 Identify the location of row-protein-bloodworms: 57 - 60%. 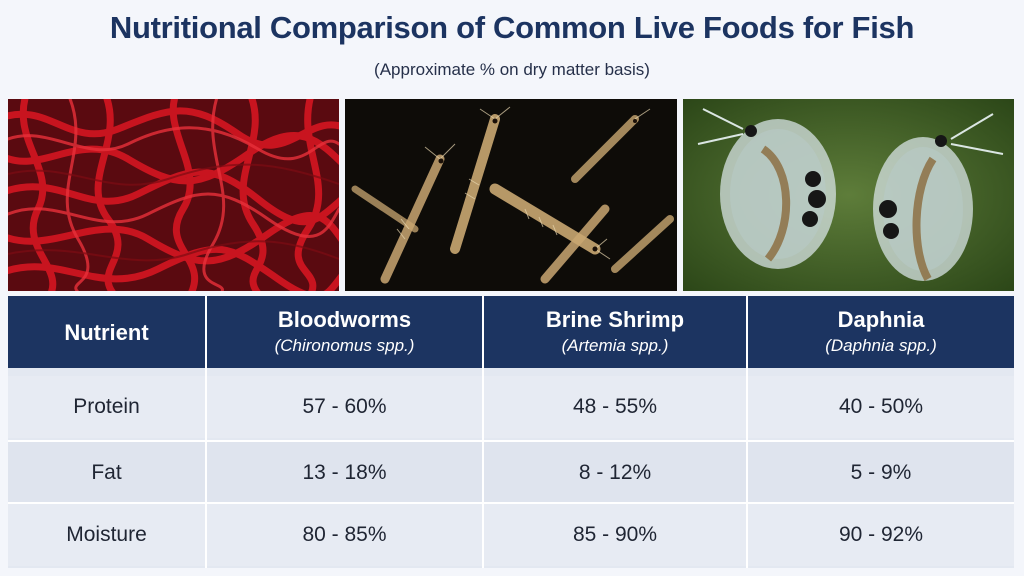
(344, 407).